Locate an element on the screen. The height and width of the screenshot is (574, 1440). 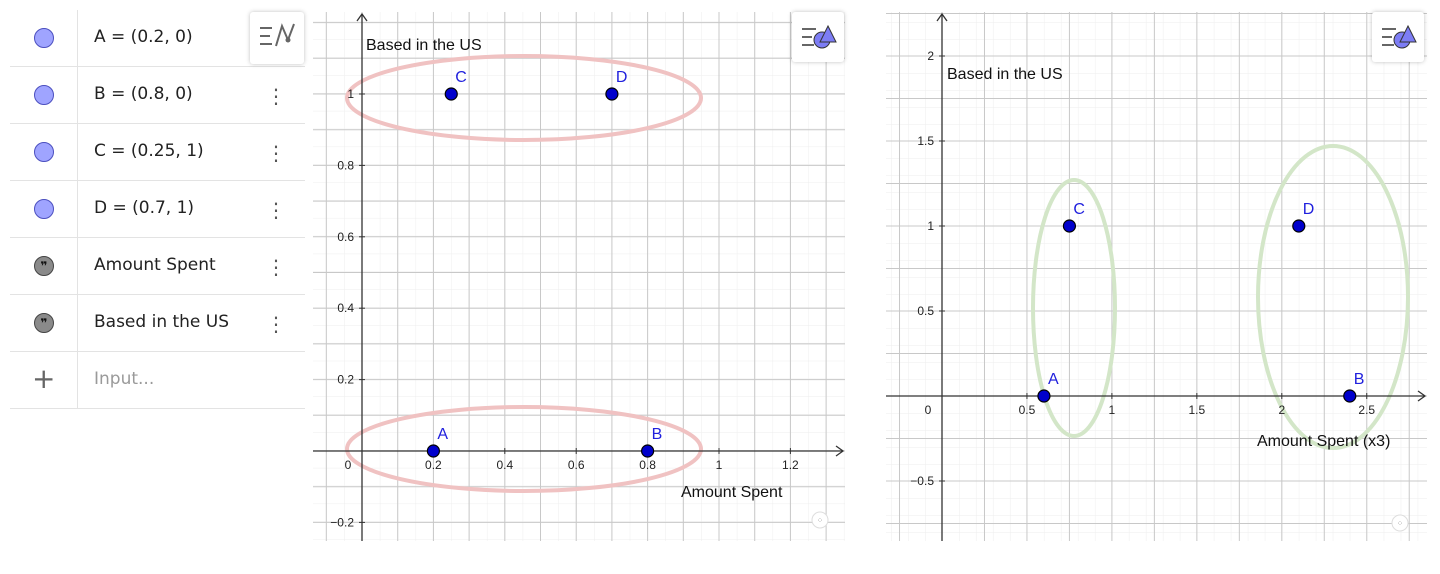
point-label-a: A is located at coordinates (1053, 379).